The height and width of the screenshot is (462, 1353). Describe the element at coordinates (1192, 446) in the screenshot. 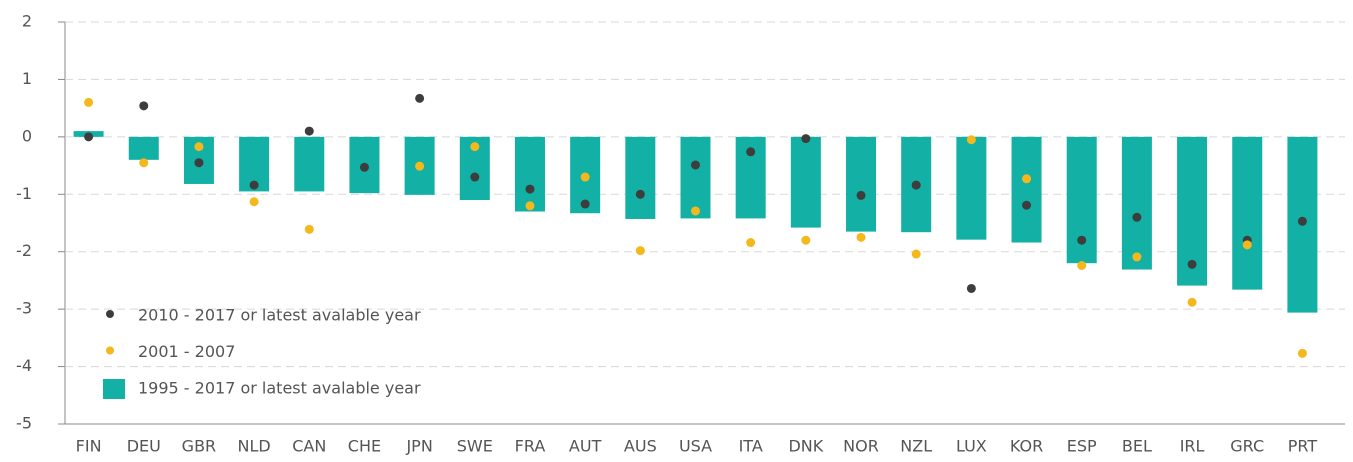

I see `x-tick-label: IRL` at that location.